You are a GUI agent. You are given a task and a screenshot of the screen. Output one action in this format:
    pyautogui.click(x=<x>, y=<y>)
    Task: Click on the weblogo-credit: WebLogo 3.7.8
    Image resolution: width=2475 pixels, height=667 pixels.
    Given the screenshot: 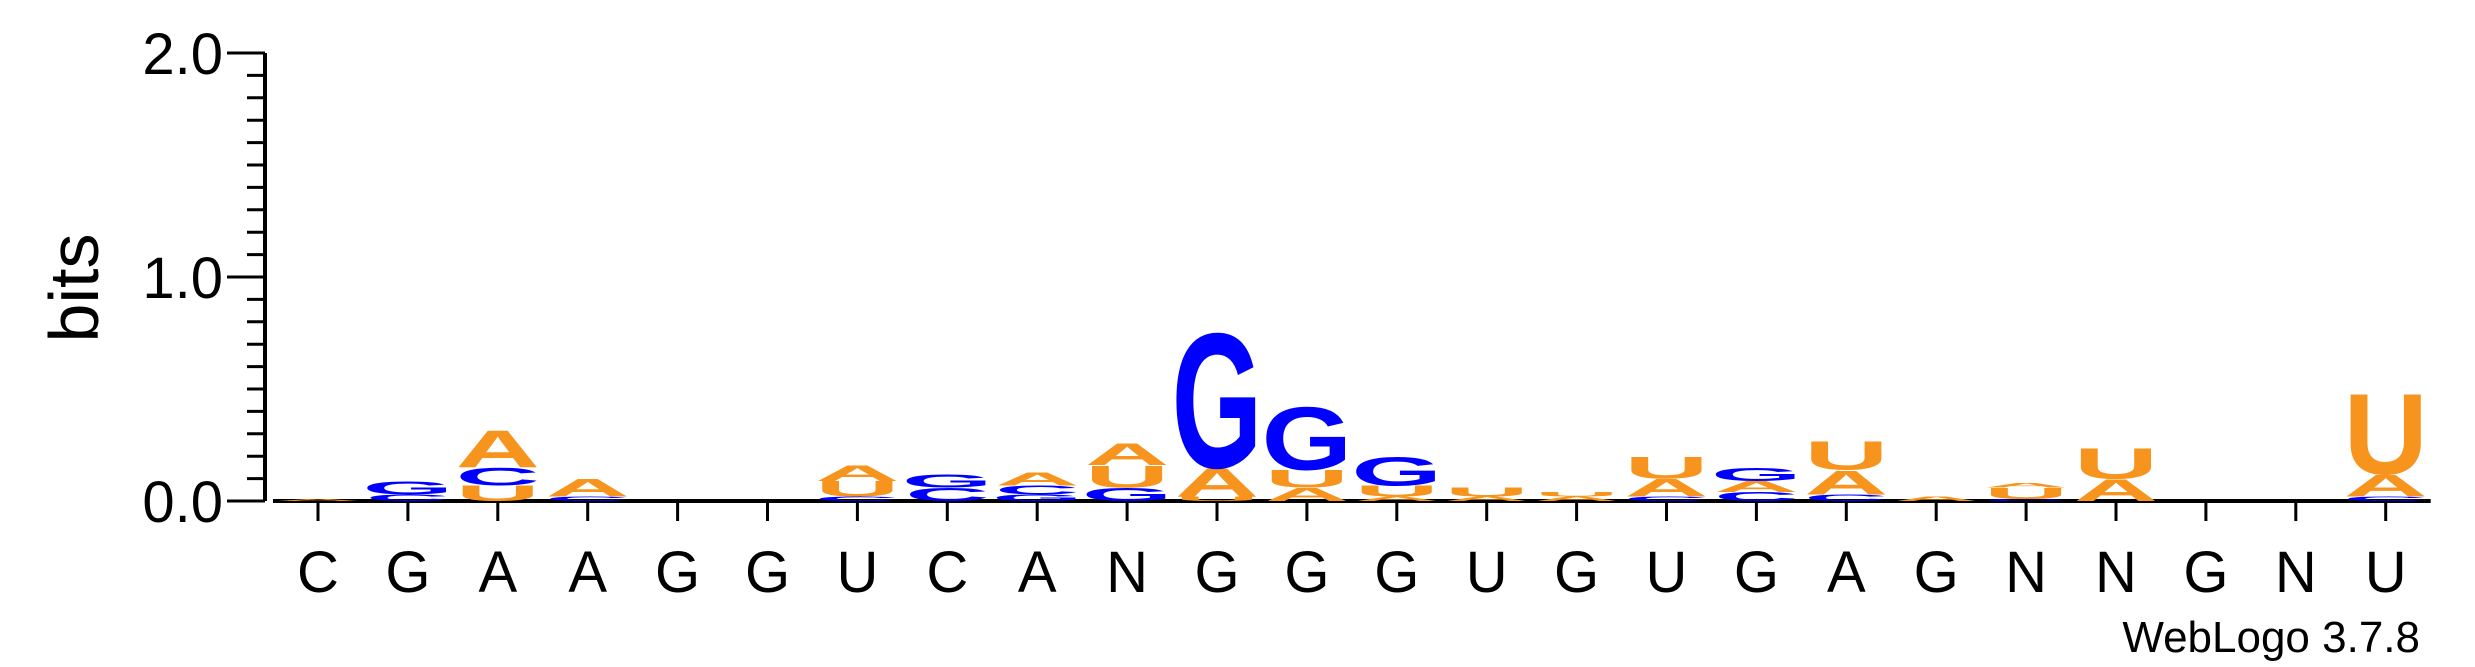 What is the action you would take?
    pyautogui.click(x=2271, y=637)
    